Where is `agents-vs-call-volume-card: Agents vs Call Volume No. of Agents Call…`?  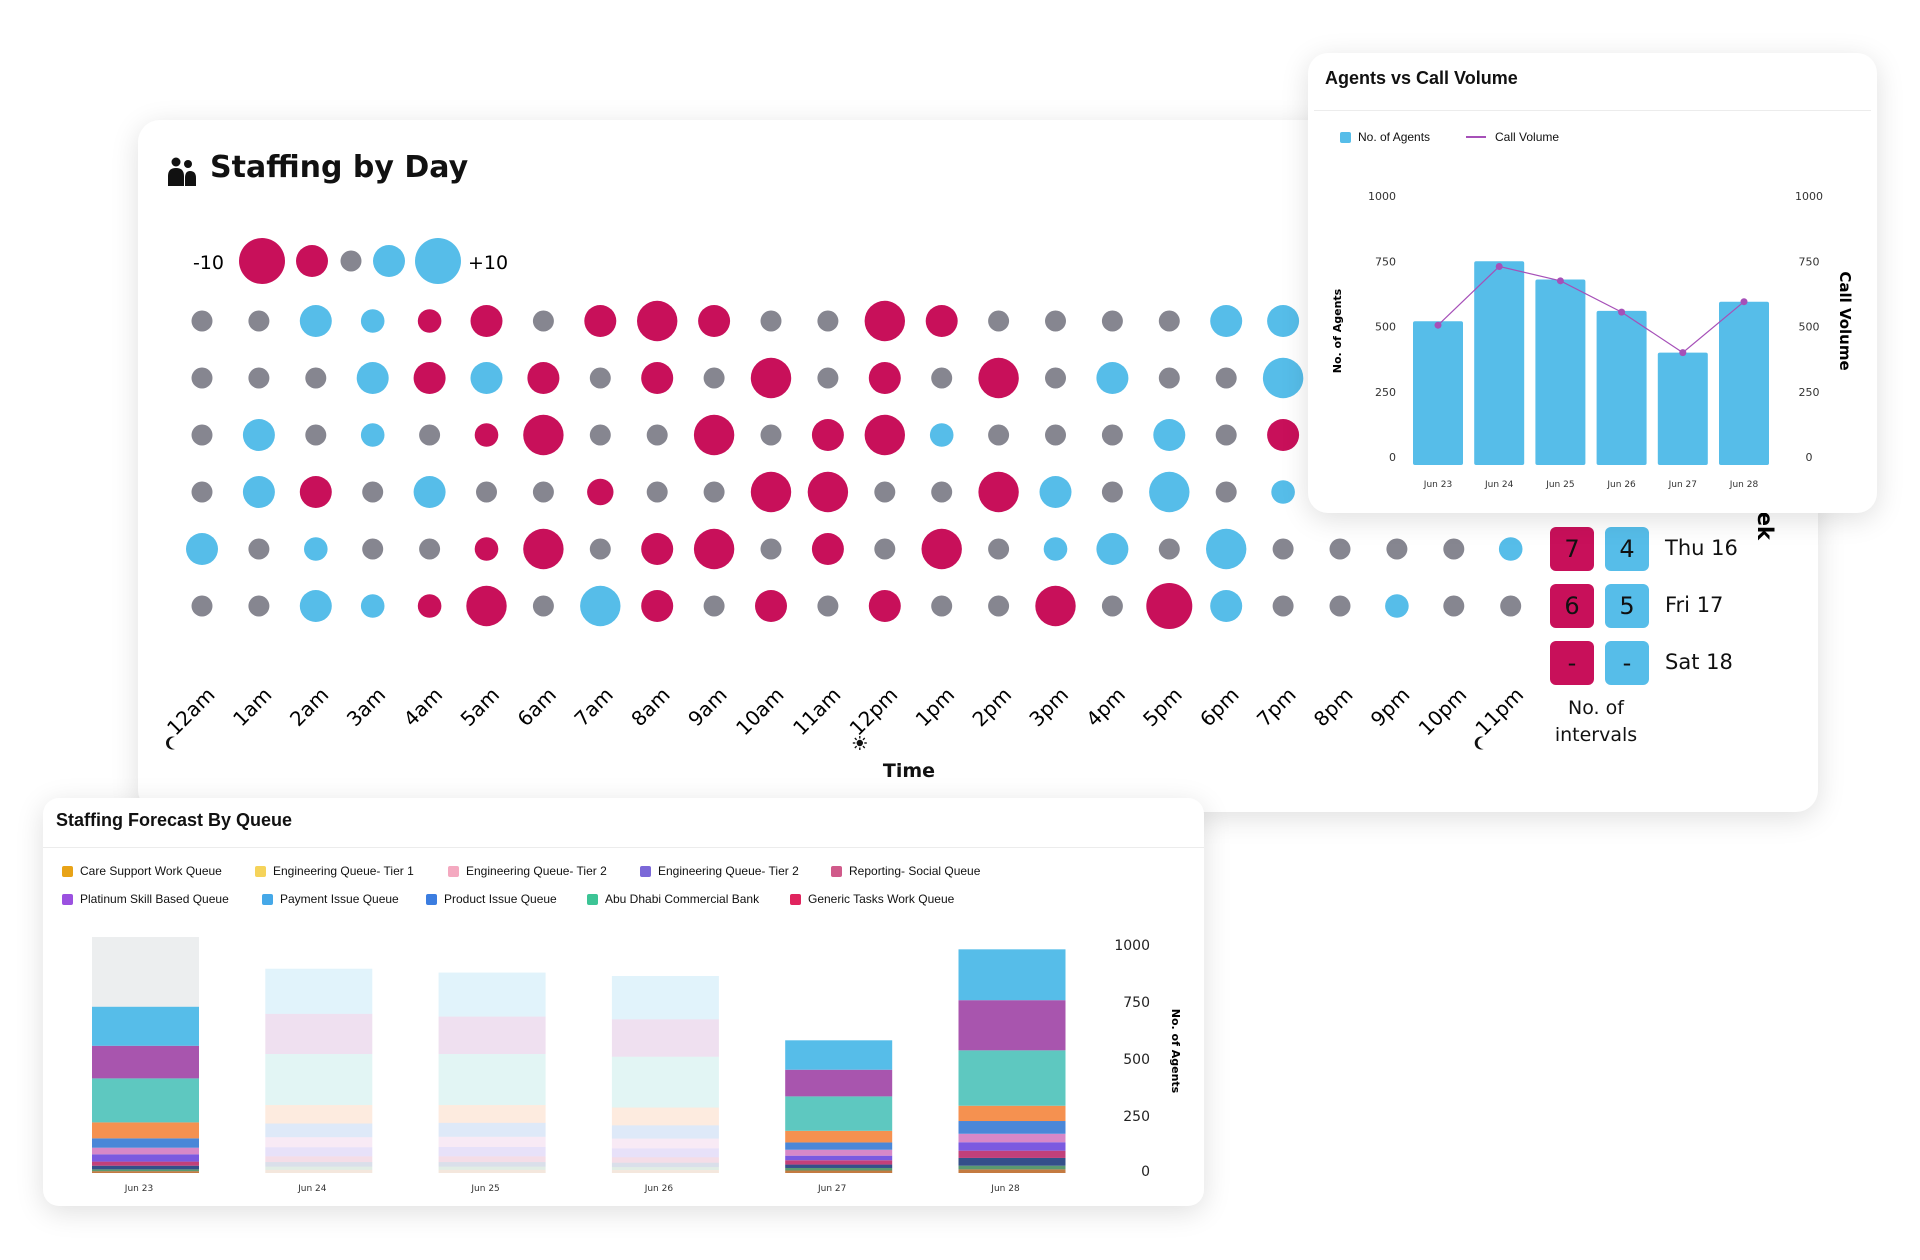 agents-vs-call-volume-card: Agents vs Call Volume No. of Agents Call… is located at coordinates (1592, 283).